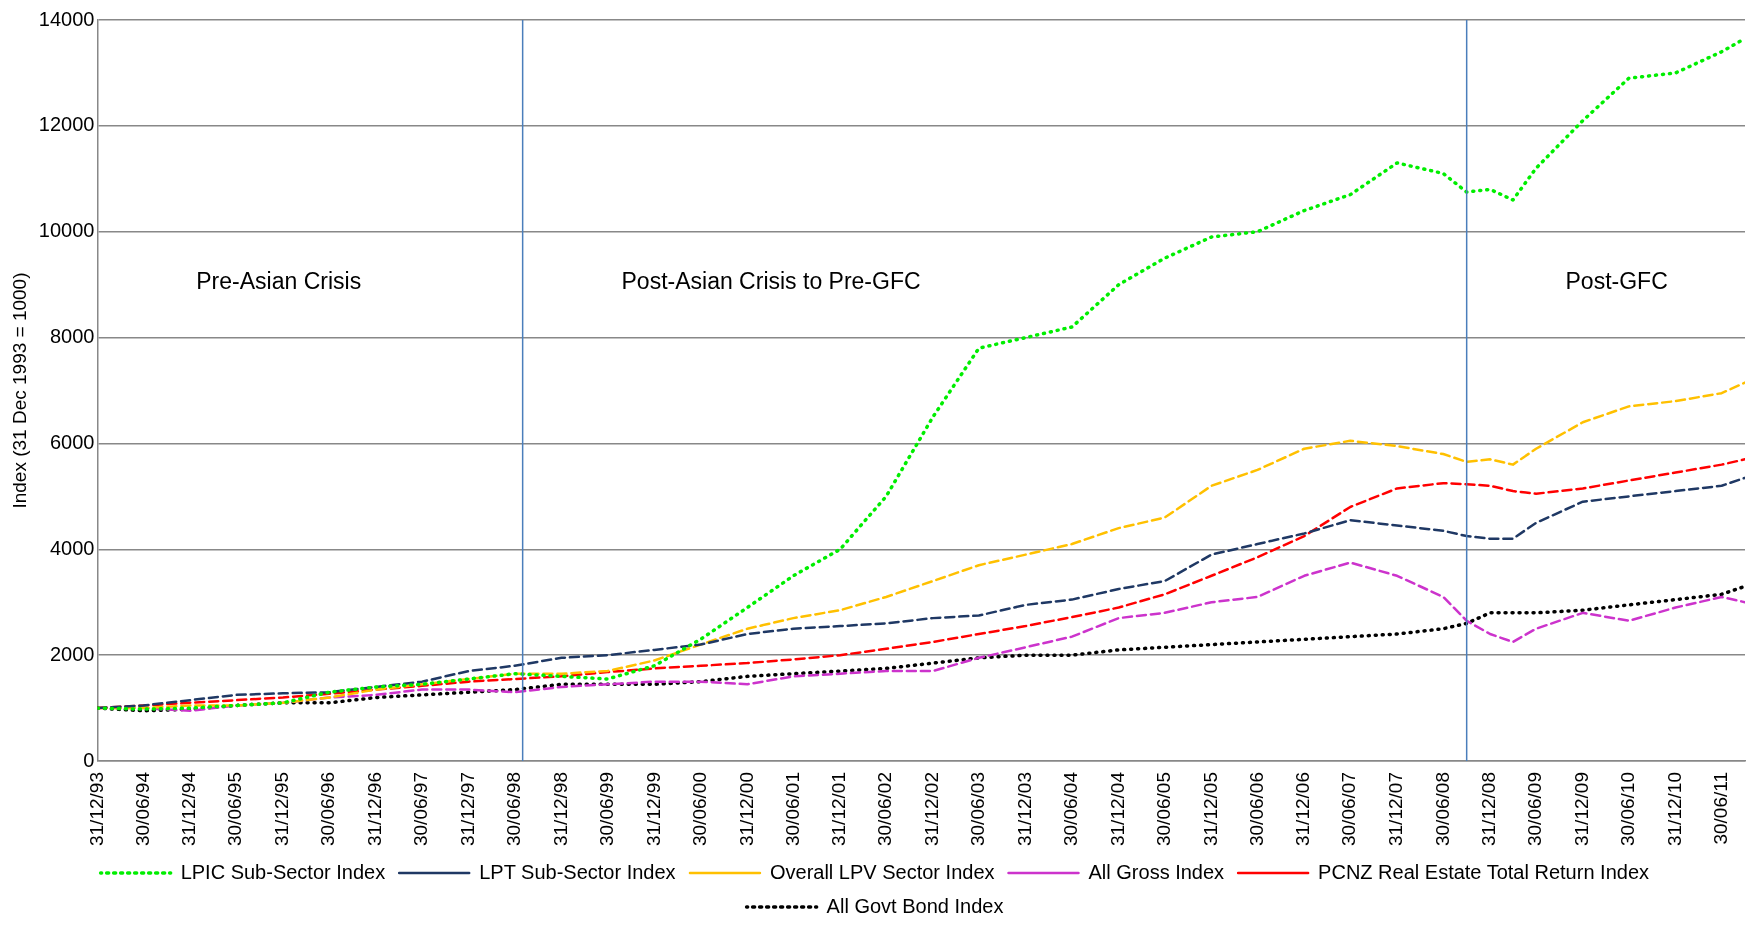 The height and width of the screenshot is (932, 1753). What do you see at coordinates (189, 809) in the screenshot?
I see `x-tick-label: 31/12/94` at bounding box center [189, 809].